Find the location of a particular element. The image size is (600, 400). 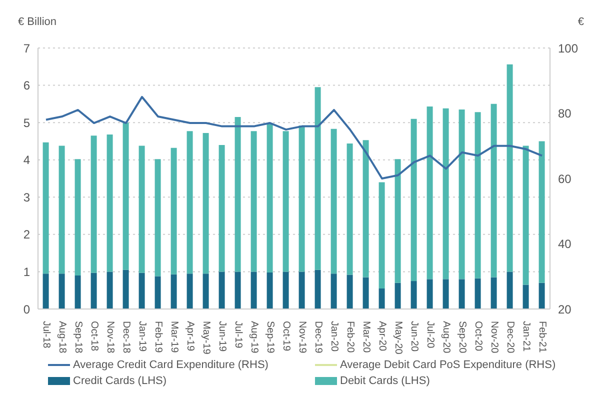

y-tick-label: 1 is located at coordinates (26, 271).